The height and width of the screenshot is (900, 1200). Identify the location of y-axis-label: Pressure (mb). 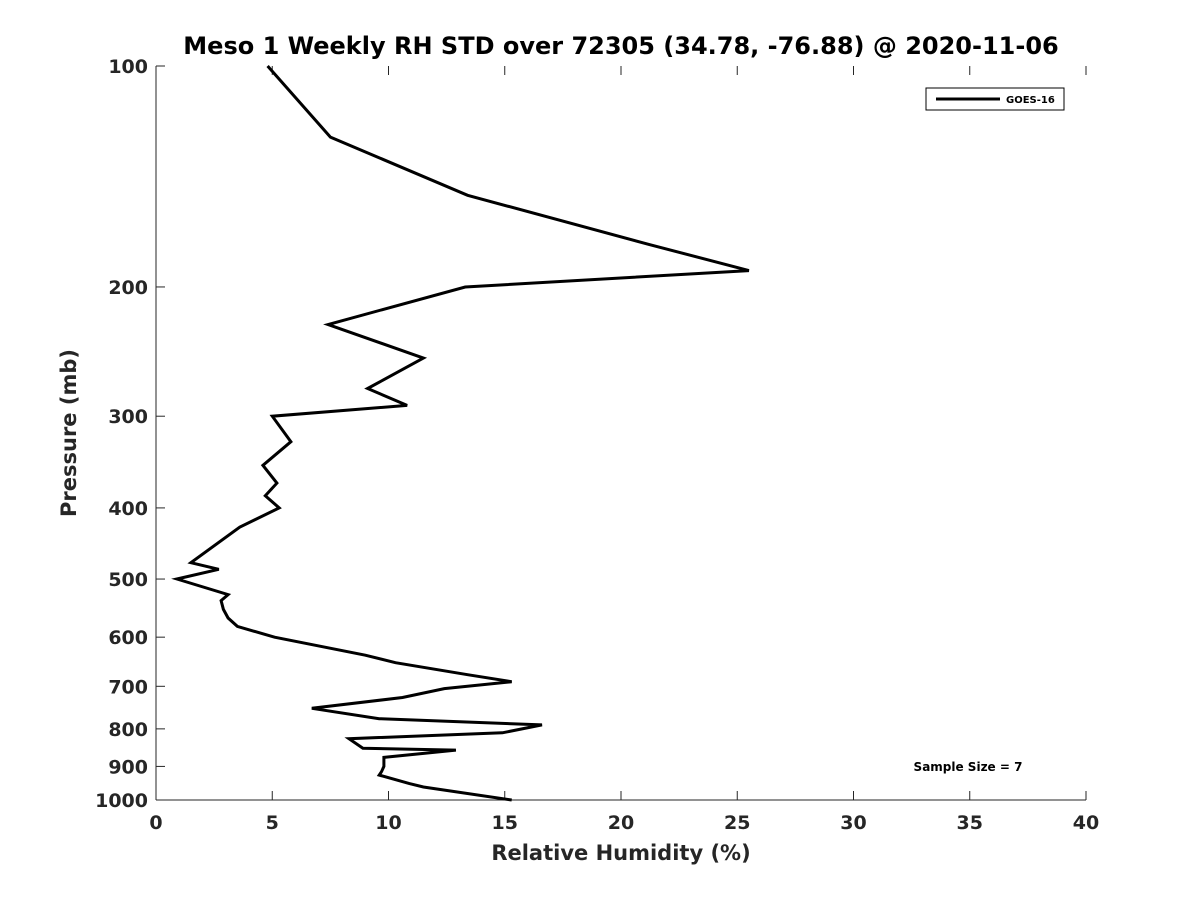
(69, 433).